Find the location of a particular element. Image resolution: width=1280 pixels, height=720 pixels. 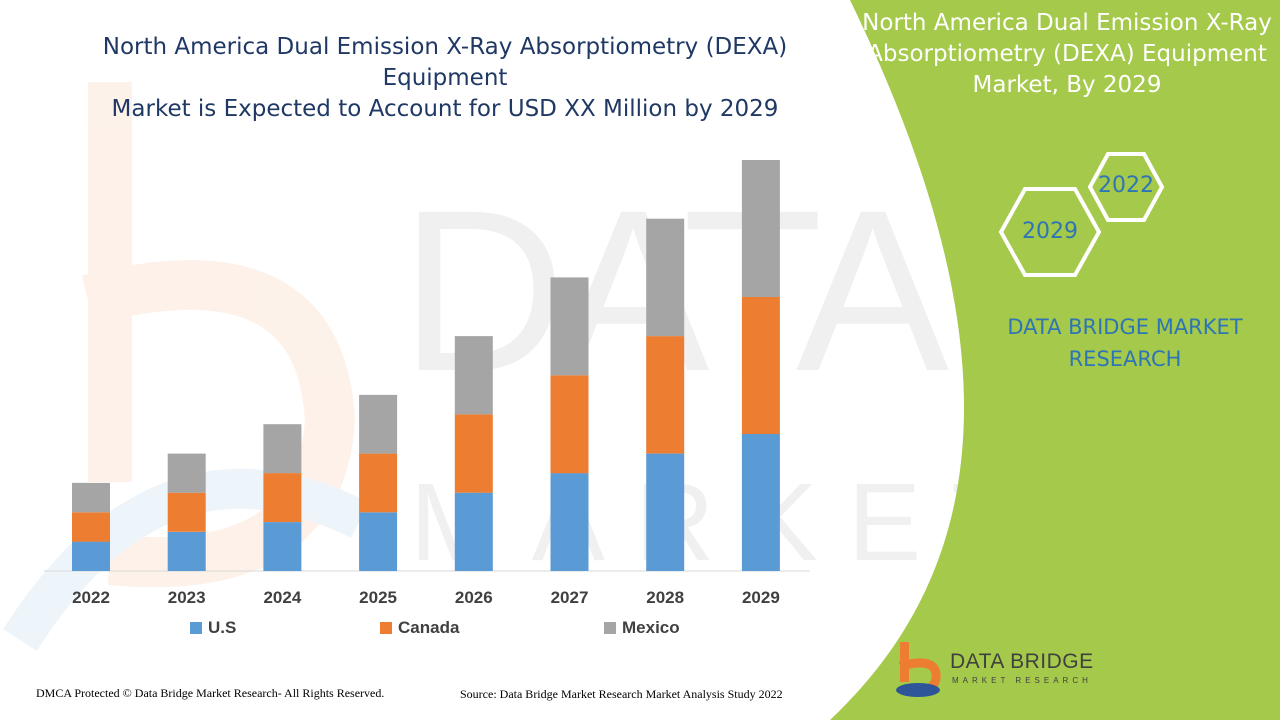

hex-year-top: 2022 is located at coordinates (1126, 185).